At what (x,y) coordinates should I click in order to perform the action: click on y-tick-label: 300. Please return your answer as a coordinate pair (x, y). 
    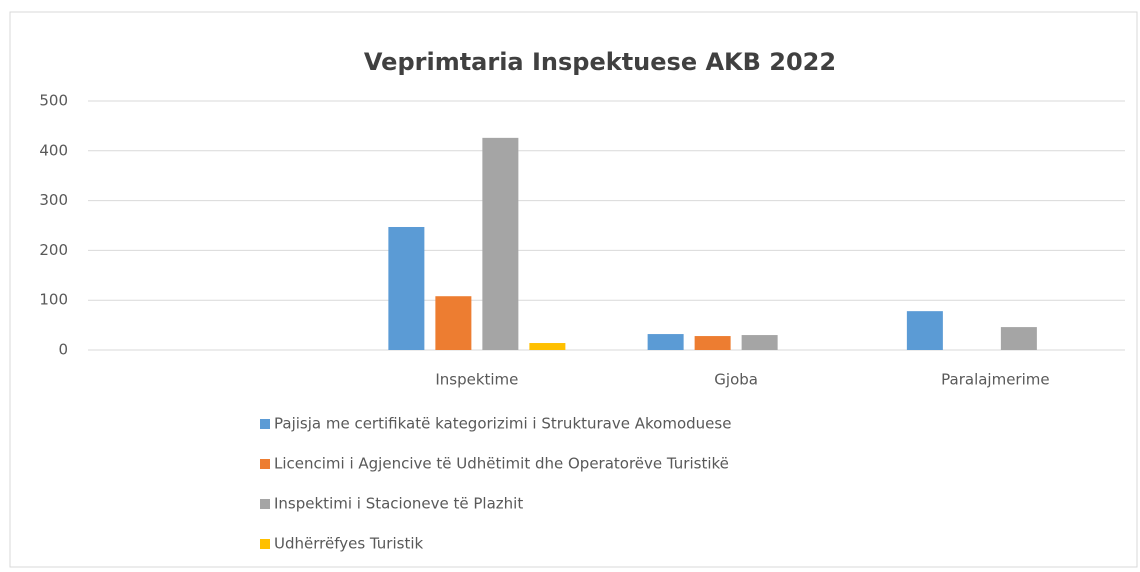
    Looking at the image, I should click on (53, 200).